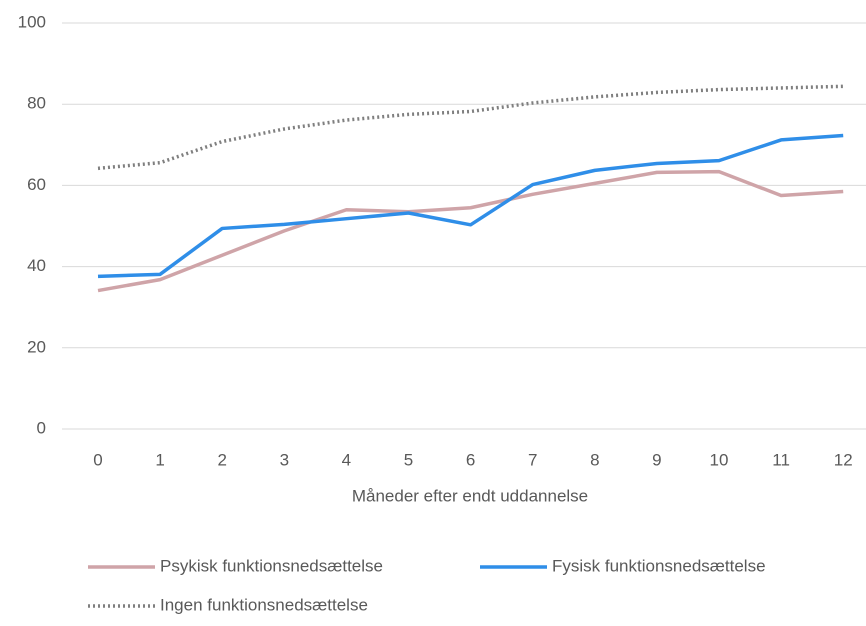 The height and width of the screenshot is (626, 866). What do you see at coordinates (594, 459) in the screenshot?
I see `x-tick-label: 8` at bounding box center [594, 459].